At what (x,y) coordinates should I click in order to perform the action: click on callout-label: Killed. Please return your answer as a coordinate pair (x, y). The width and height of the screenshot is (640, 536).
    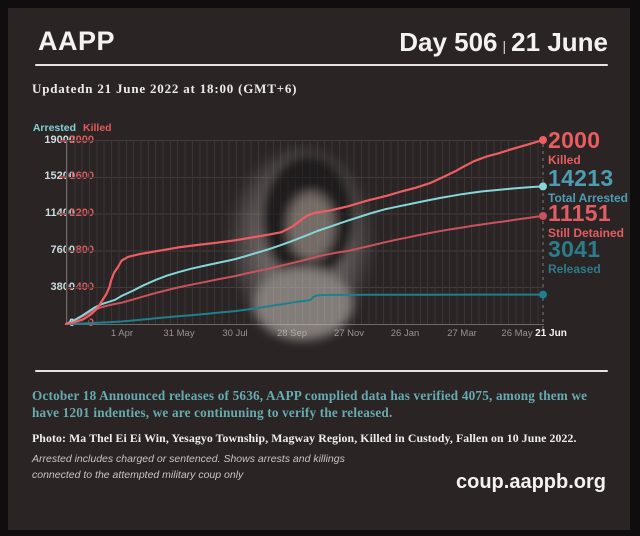
    Looking at the image, I should click on (564, 160).